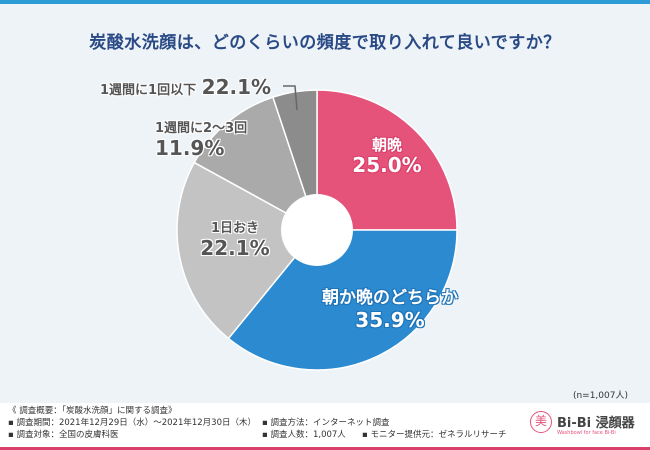 The height and width of the screenshot is (450, 650). I want to click on bottom-accent-bar, so click(325, 448).